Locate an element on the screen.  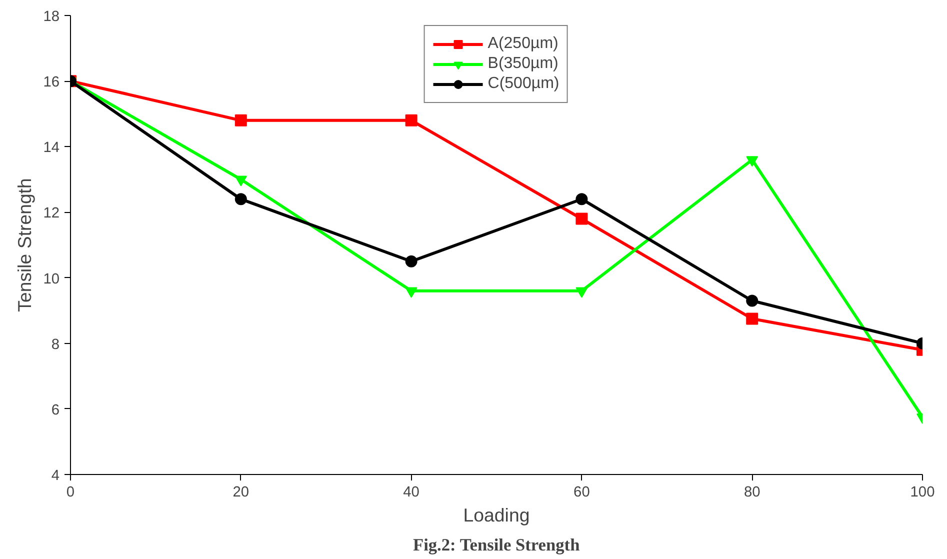
x-tick-label: 100 is located at coordinates (922, 492).